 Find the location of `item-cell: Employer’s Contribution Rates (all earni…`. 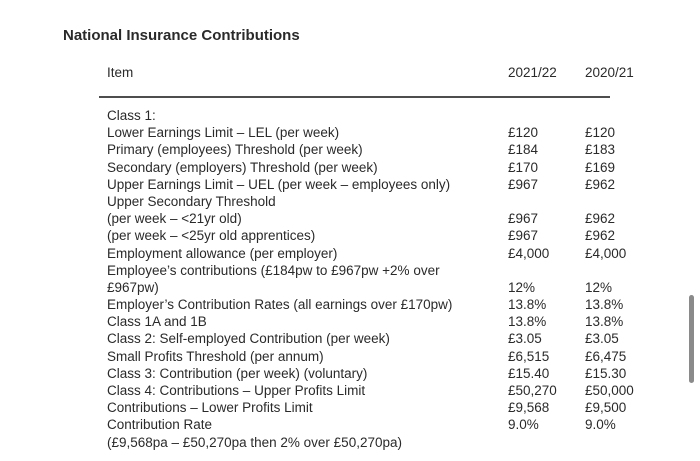

item-cell: Employer’s Contribution Rates (all earni… is located at coordinates (280, 305).